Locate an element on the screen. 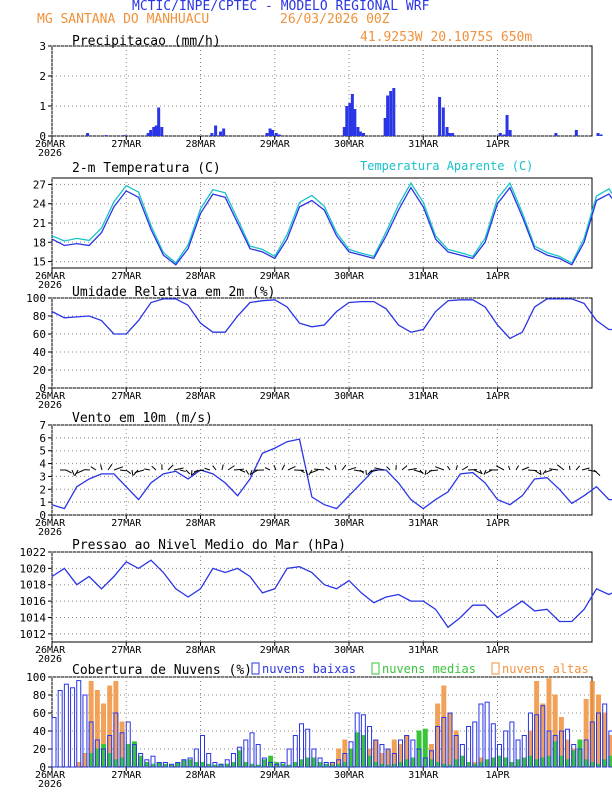 Image resolution: width=612 pixels, height=792 pixels. y-tick-label: 40 is located at coordinates (39, 731).